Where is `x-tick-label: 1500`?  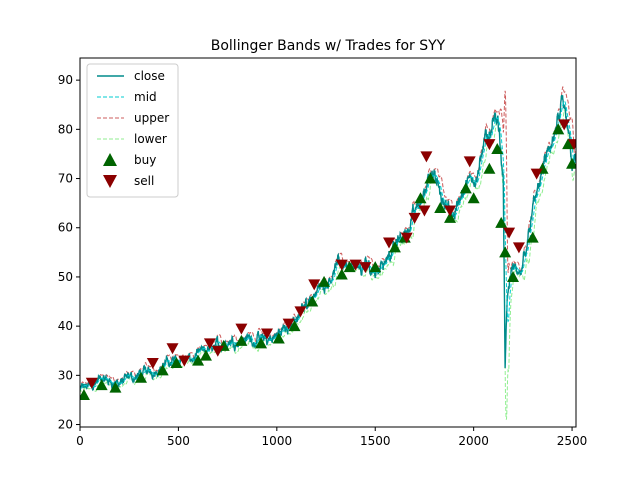 x-tick-label: 1500 is located at coordinates (375, 441).